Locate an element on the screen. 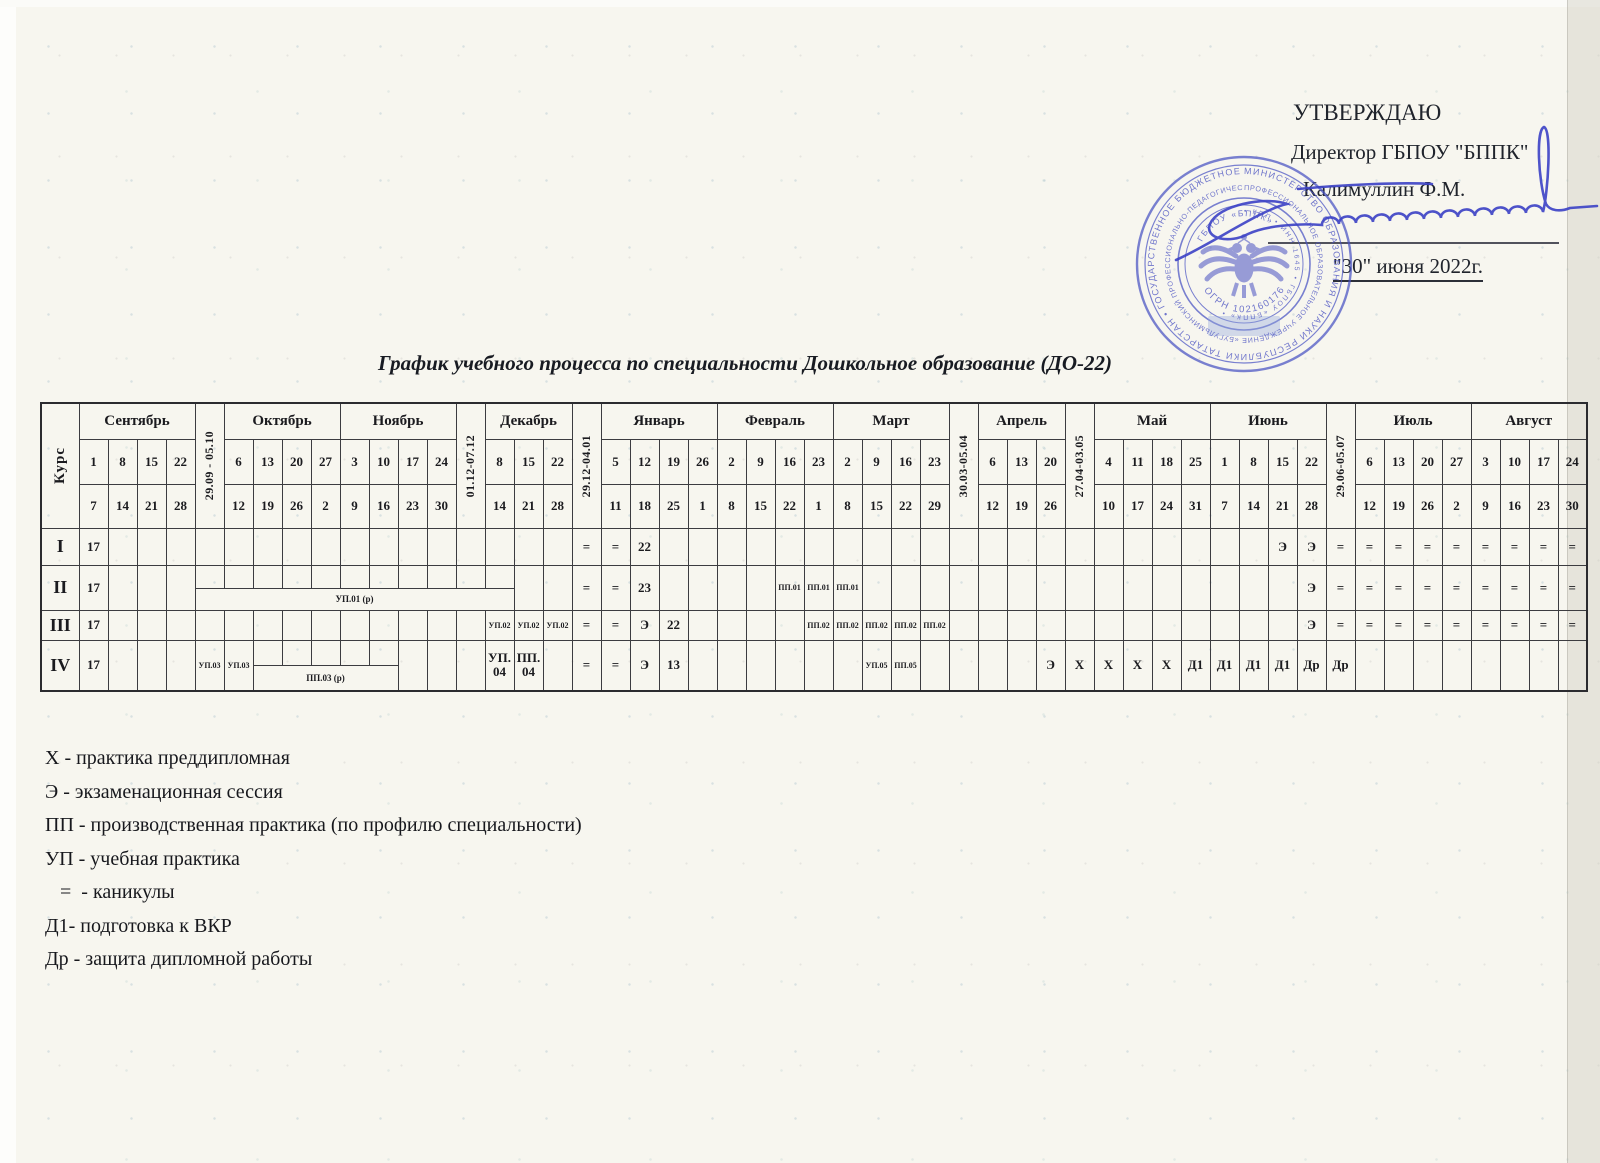 The image size is (1600, 1163). week-start-date: 12 is located at coordinates (644, 461).